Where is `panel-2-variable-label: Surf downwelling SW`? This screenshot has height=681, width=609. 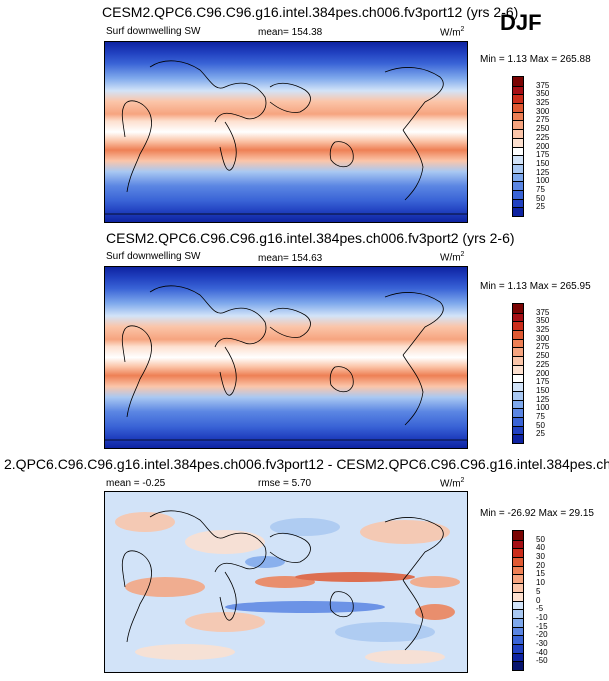
panel-2-variable-label: Surf downwelling SW is located at coordinates (153, 256).